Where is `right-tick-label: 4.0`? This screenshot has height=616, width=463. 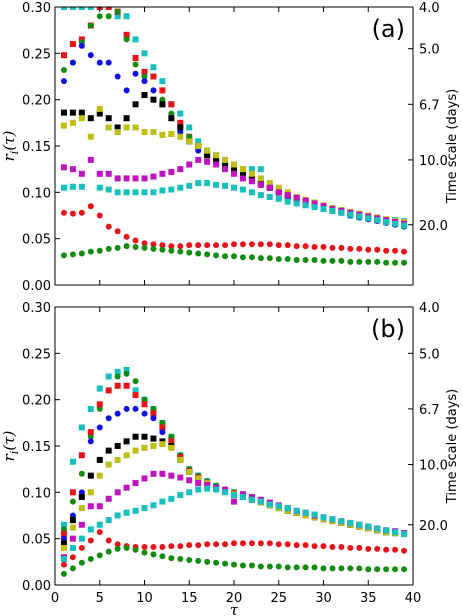
right-tick-label: 4.0 is located at coordinates (429, 308).